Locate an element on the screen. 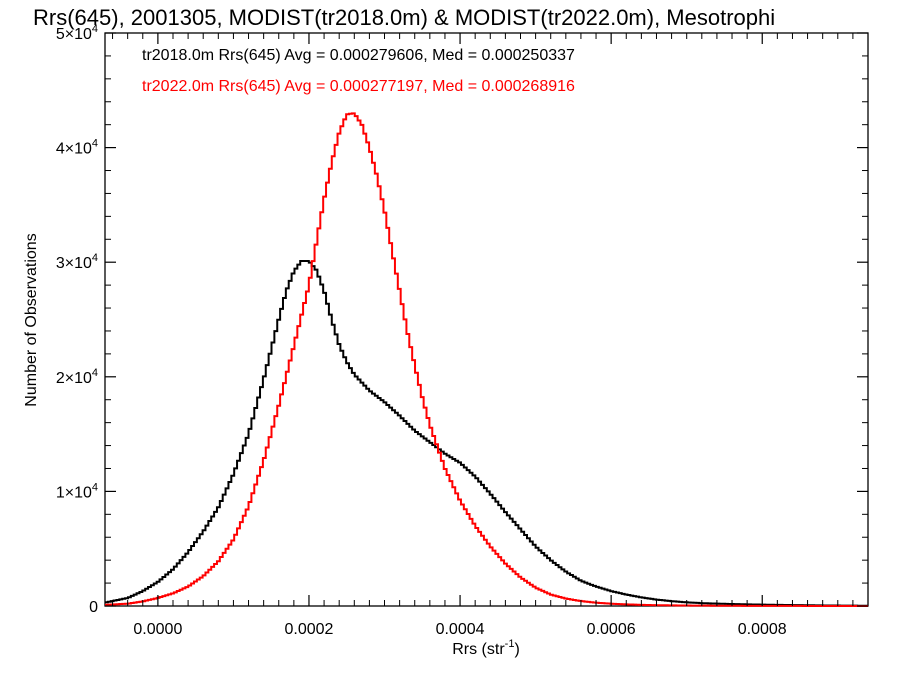  y-axis-label: Number of Observations is located at coordinates (31, 319).